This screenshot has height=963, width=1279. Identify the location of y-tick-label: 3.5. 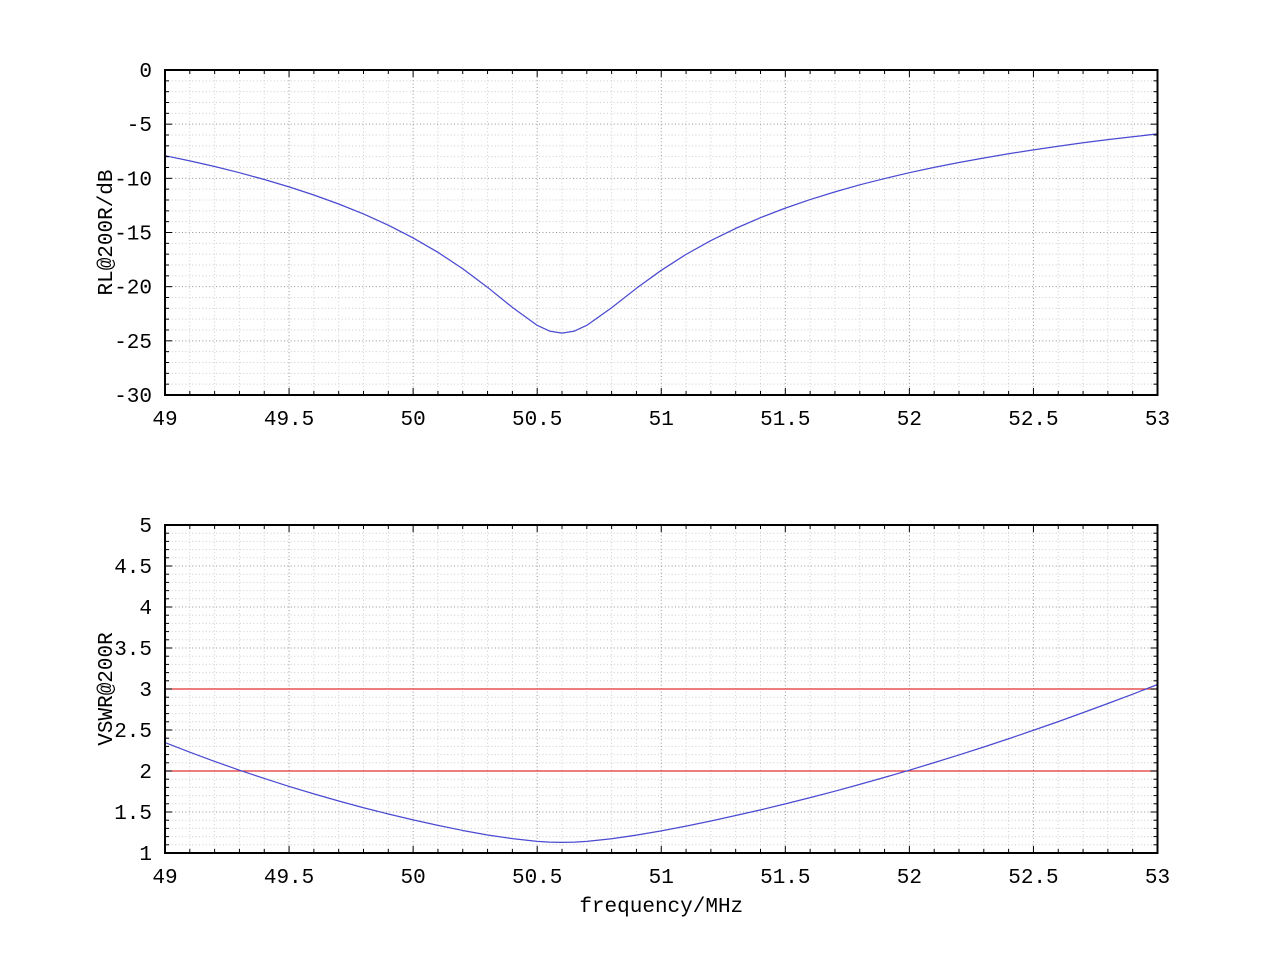
(133, 650).